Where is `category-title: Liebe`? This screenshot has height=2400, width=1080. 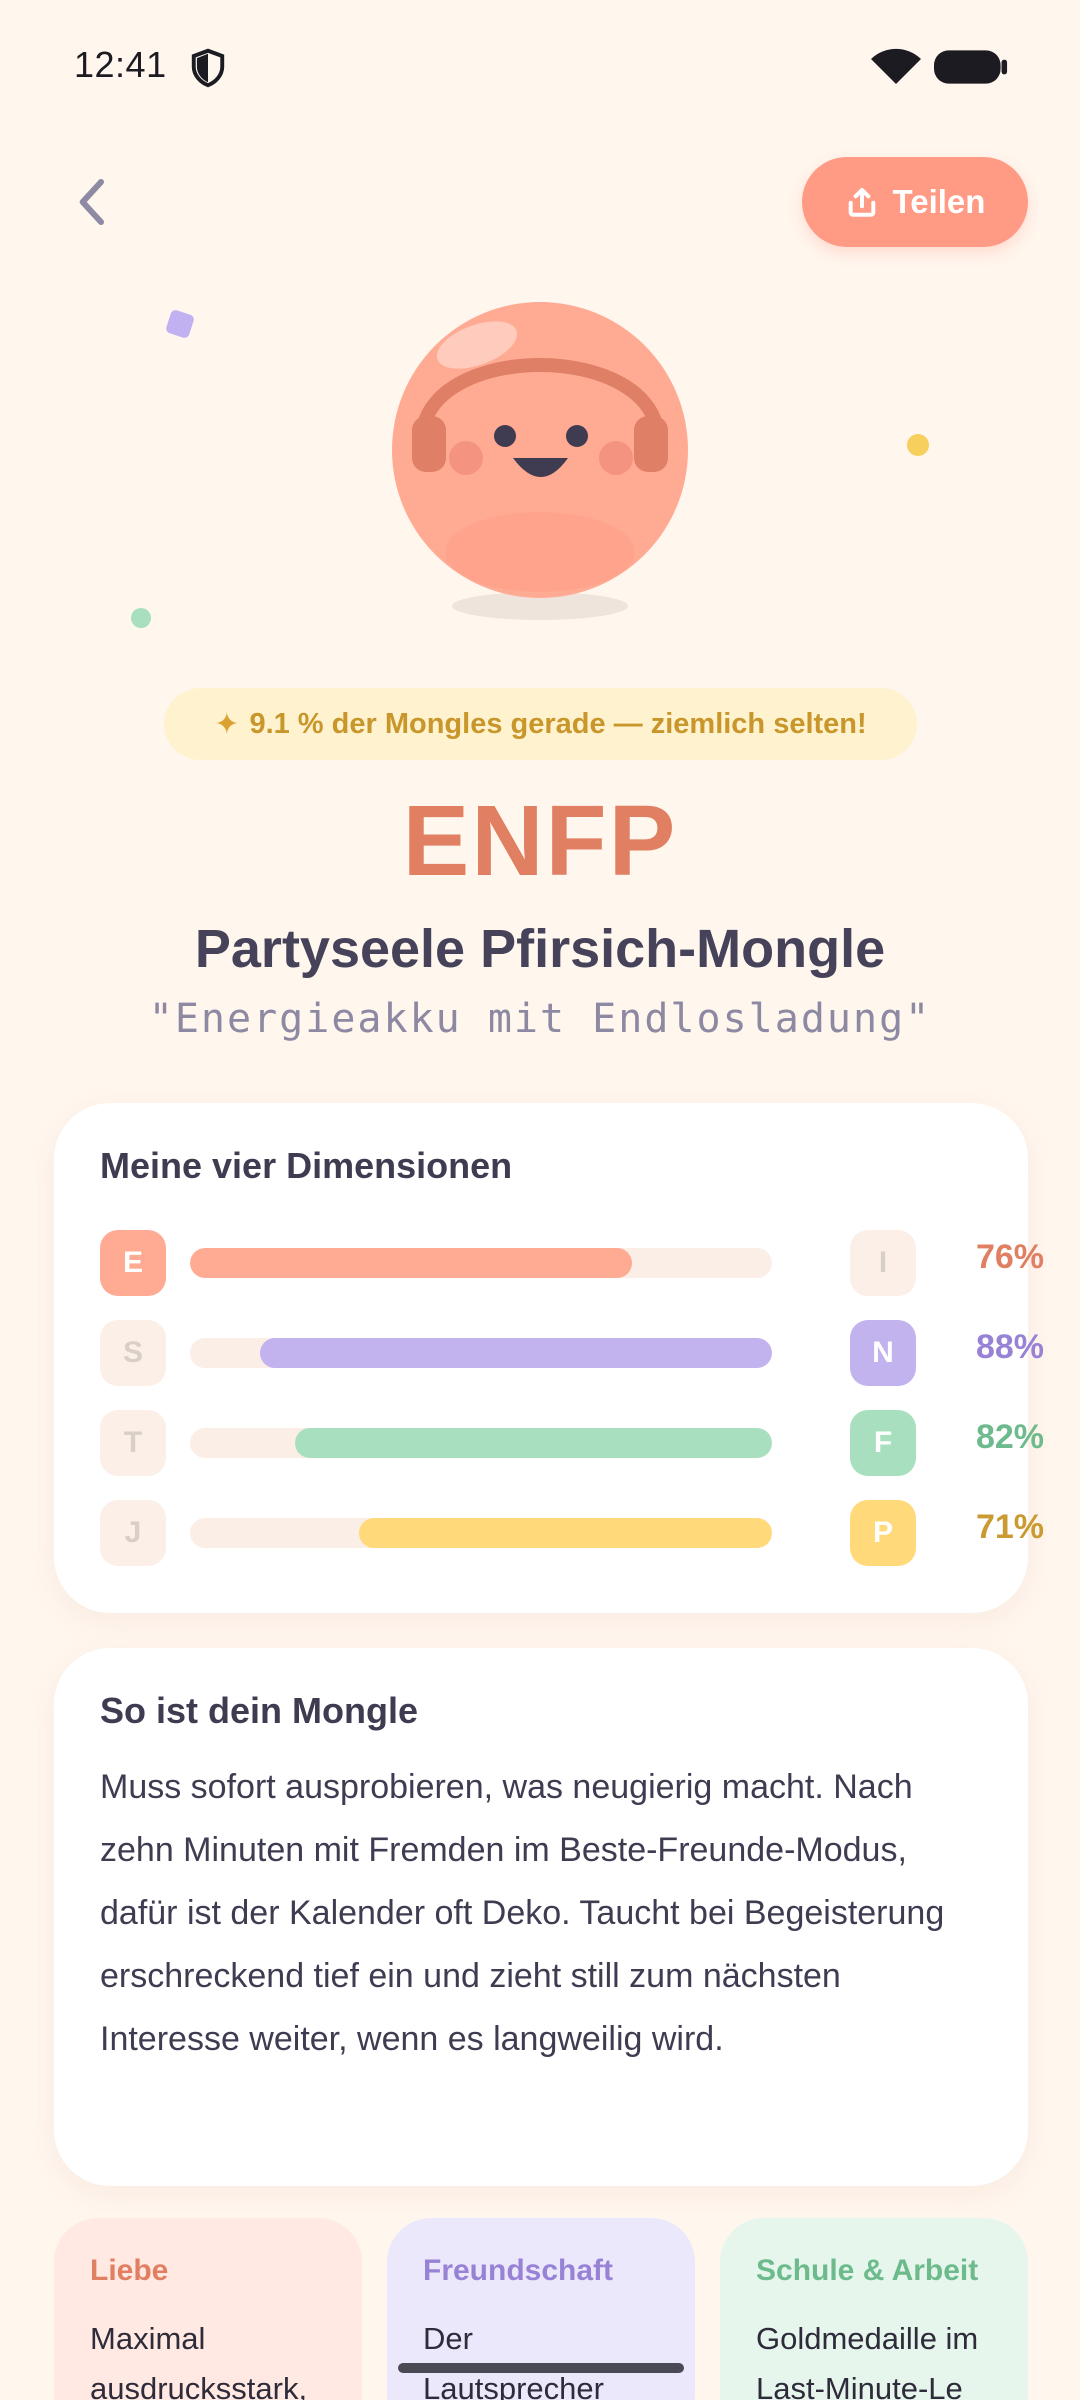 category-title: Liebe is located at coordinates (129, 2270).